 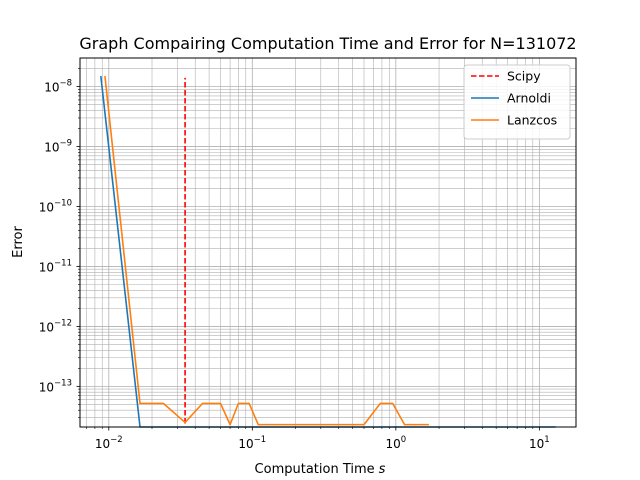 What do you see at coordinates (529, 98) in the screenshot?
I see `legend-label-arnoldi: Arnoldi` at bounding box center [529, 98].